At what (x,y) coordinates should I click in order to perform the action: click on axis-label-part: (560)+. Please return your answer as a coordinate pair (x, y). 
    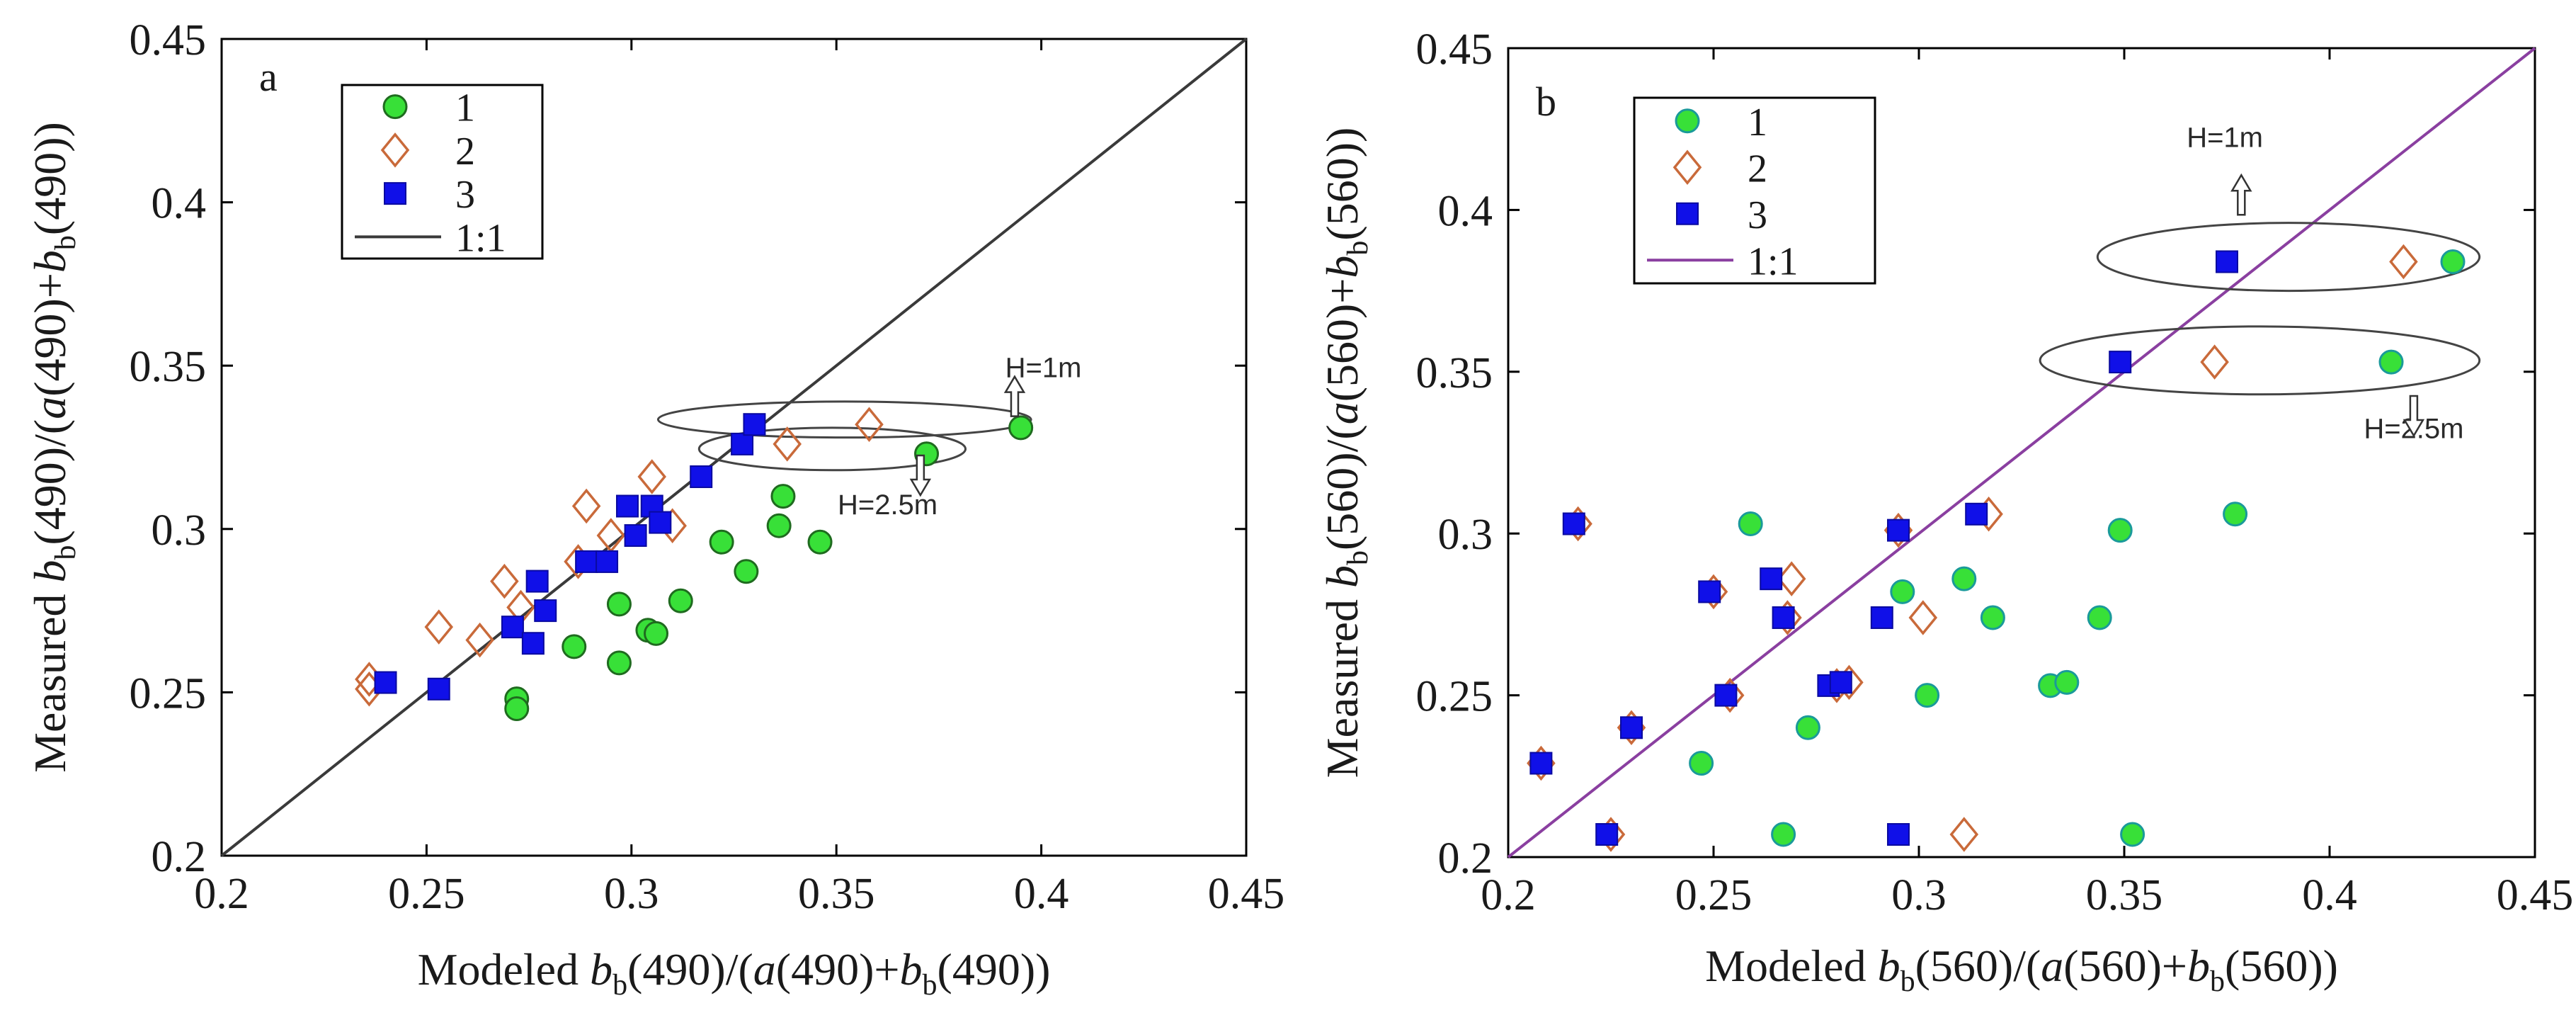
    Looking at the image, I should click on (2125, 966).